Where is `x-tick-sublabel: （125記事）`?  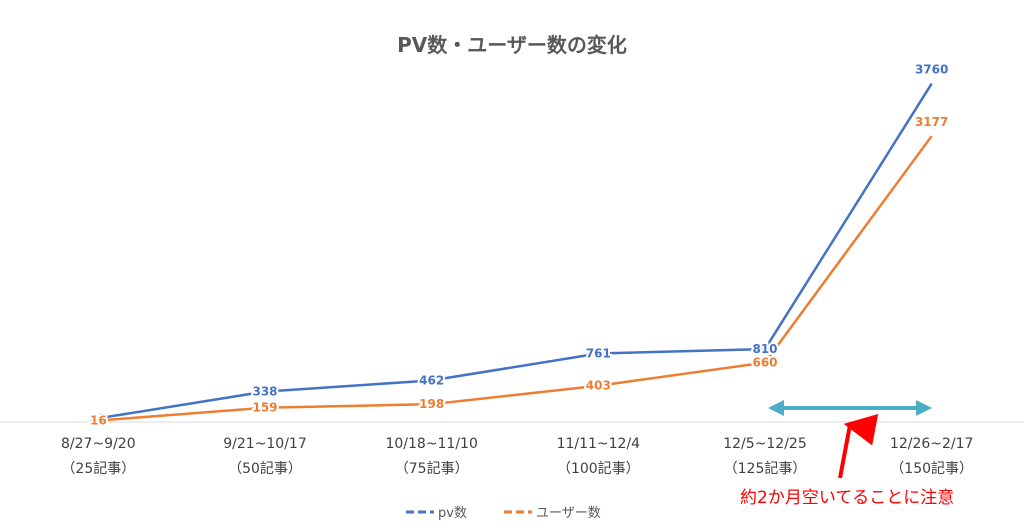
x-tick-sublabel: （125記事） is located at coordinates (765, 468).